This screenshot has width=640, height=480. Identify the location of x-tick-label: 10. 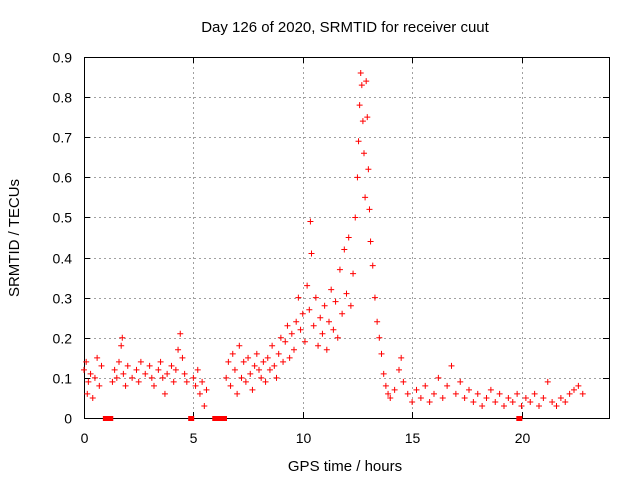
(304, 438).